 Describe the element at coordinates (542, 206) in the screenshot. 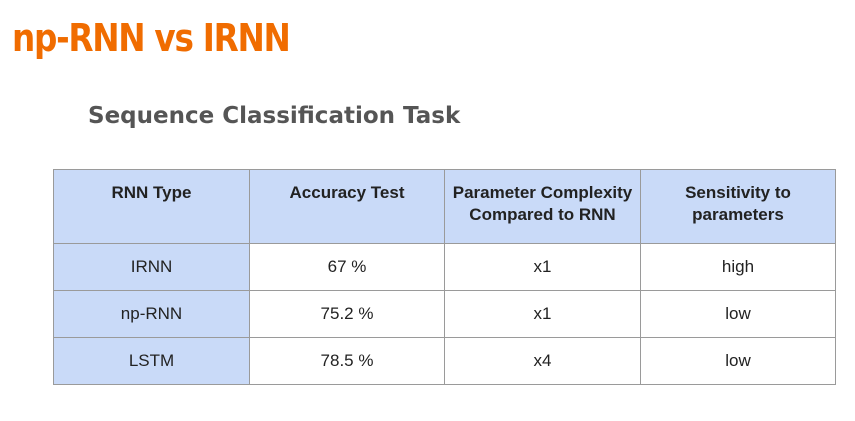

I see `header-parameter-complexity: Parameter Complexity Compared to RNN` at that location.